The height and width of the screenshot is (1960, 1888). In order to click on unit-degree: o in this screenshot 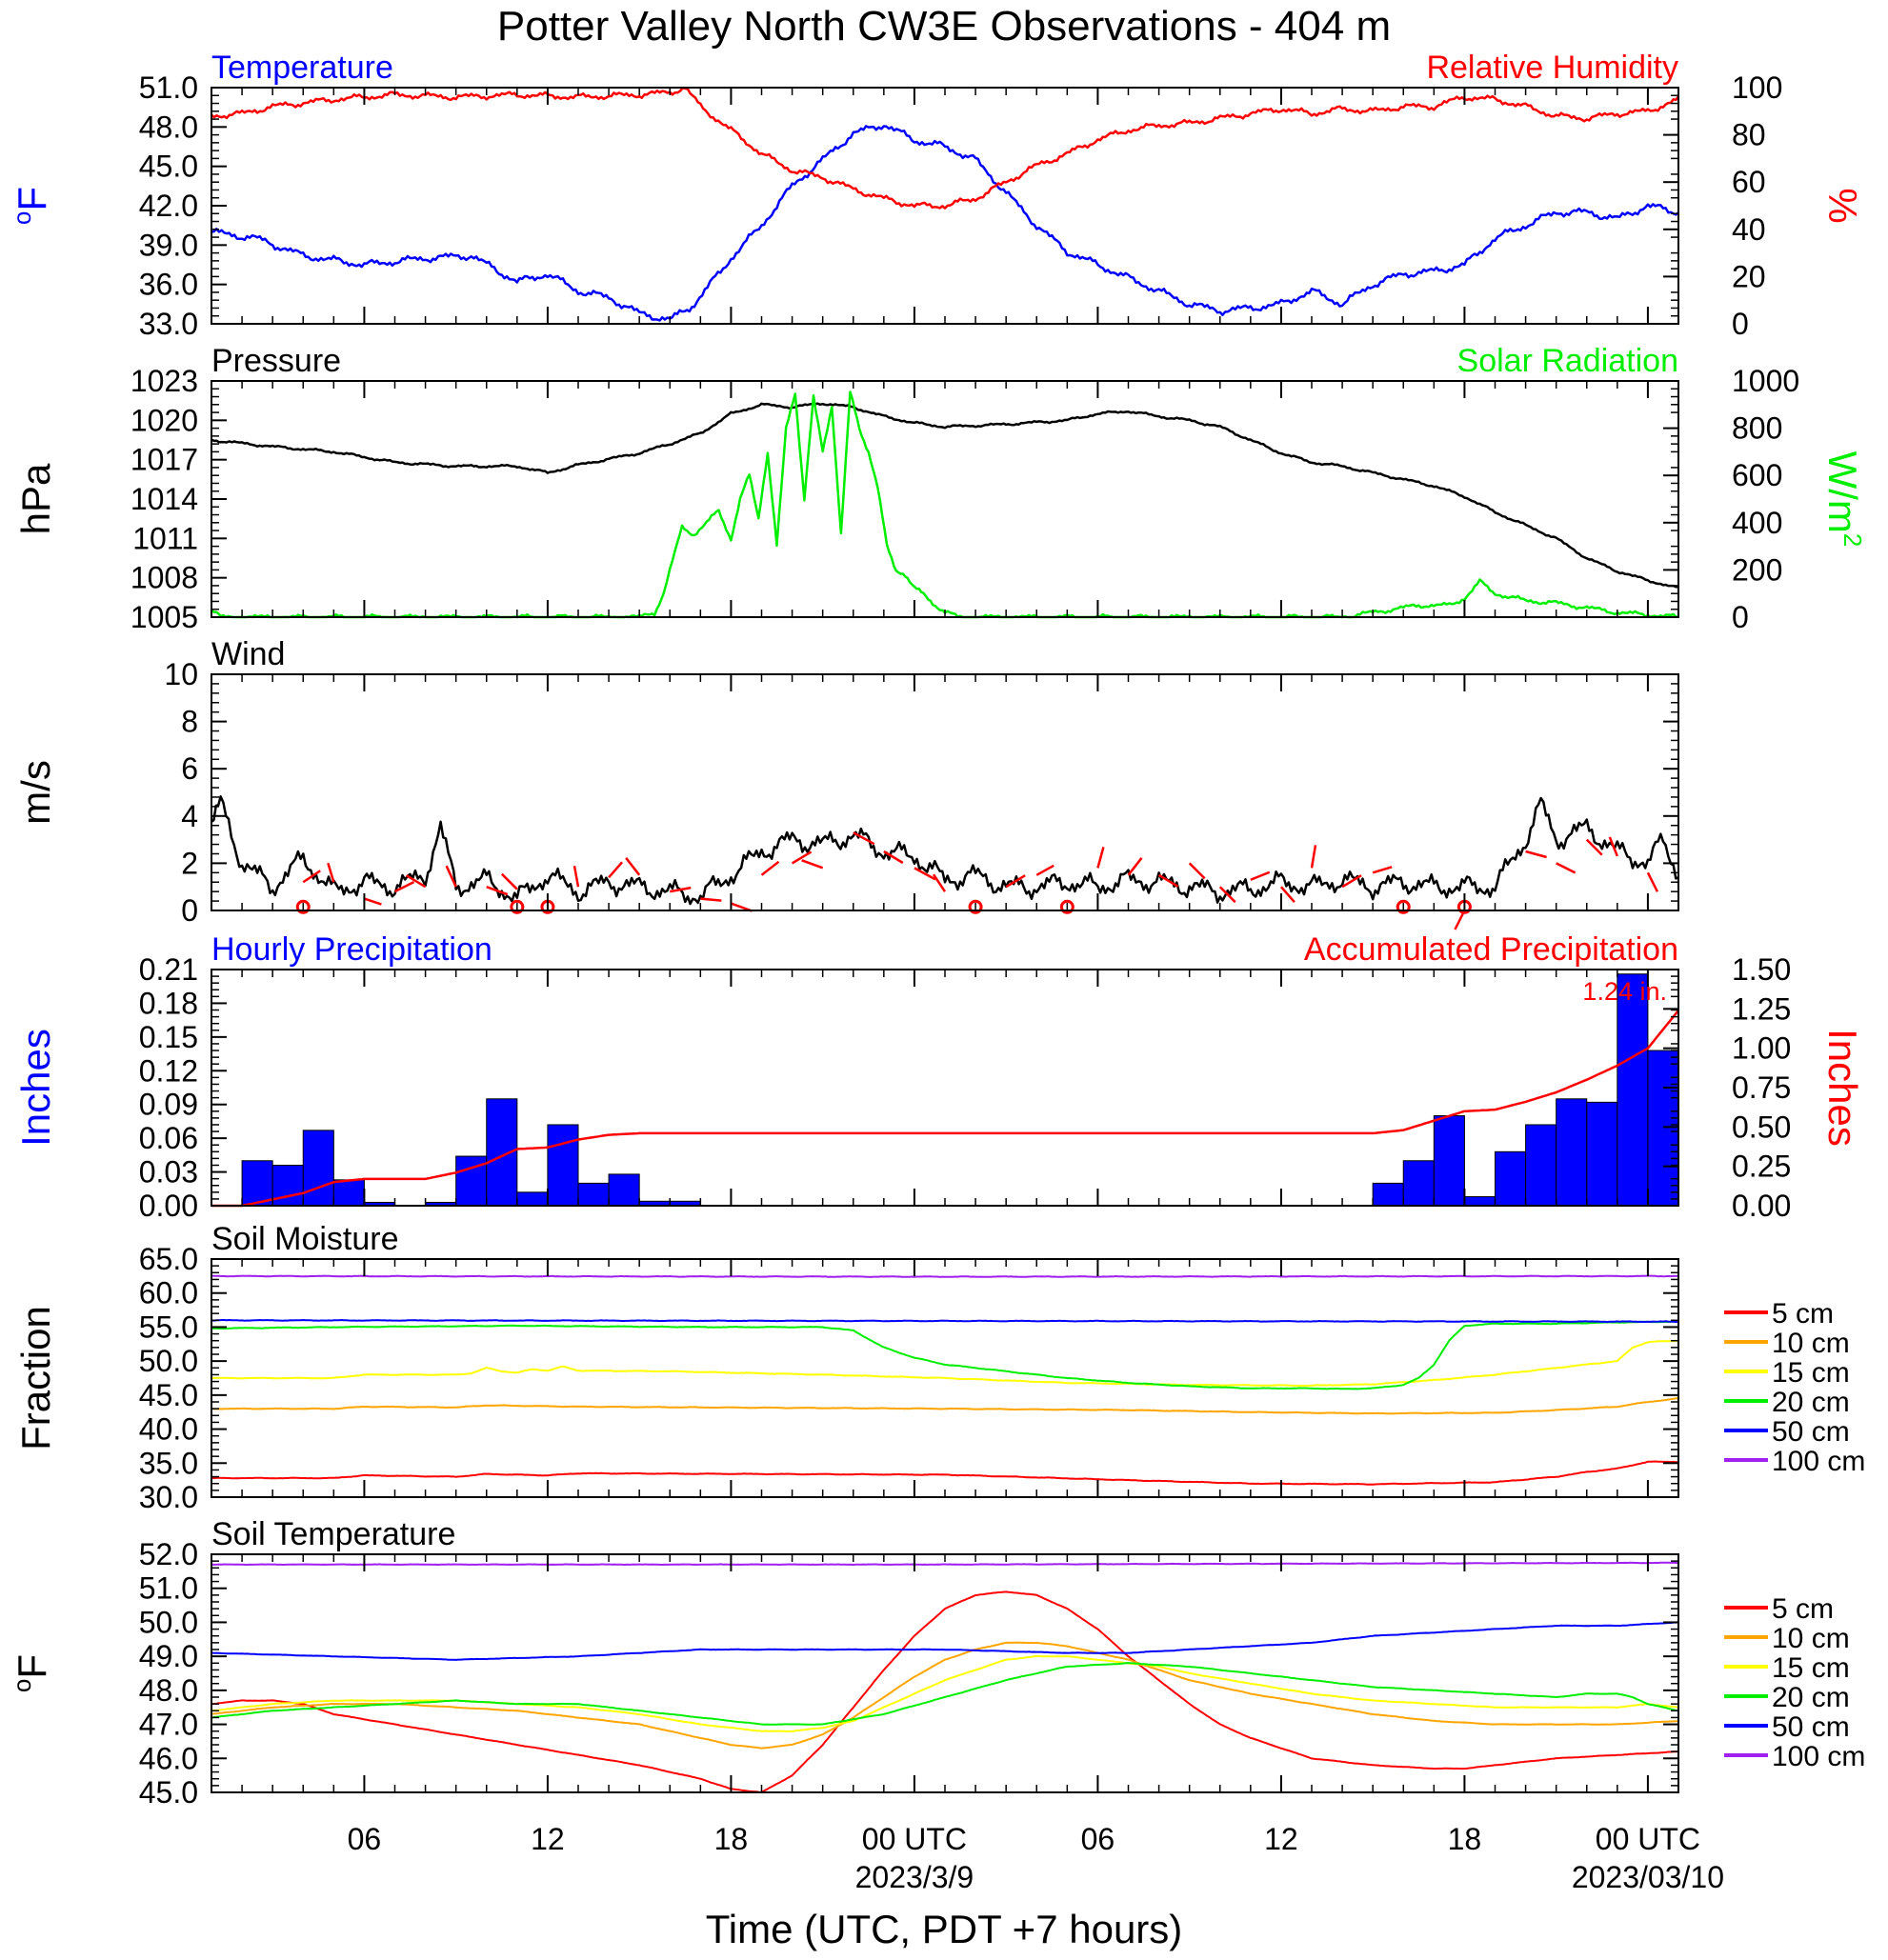, I will do `click(22, 218)`.